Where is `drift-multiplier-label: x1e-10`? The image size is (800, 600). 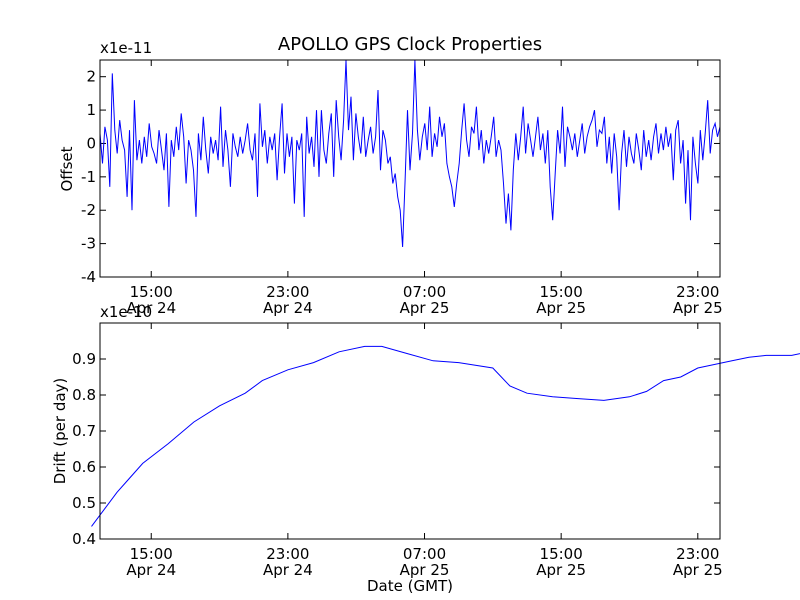 drift-multiplier-label: x1e-10 is located at coordinates (126, 312).